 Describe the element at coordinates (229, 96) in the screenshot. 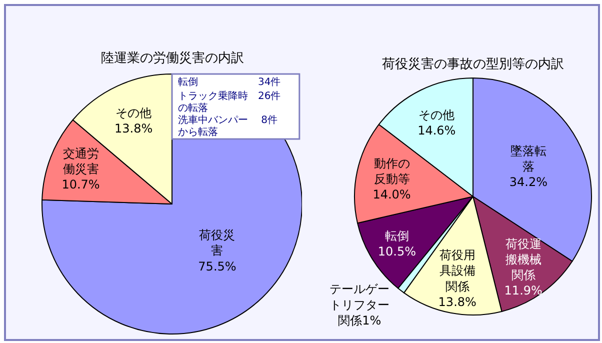

I see `text: トラック乗降時 26件` at that location.